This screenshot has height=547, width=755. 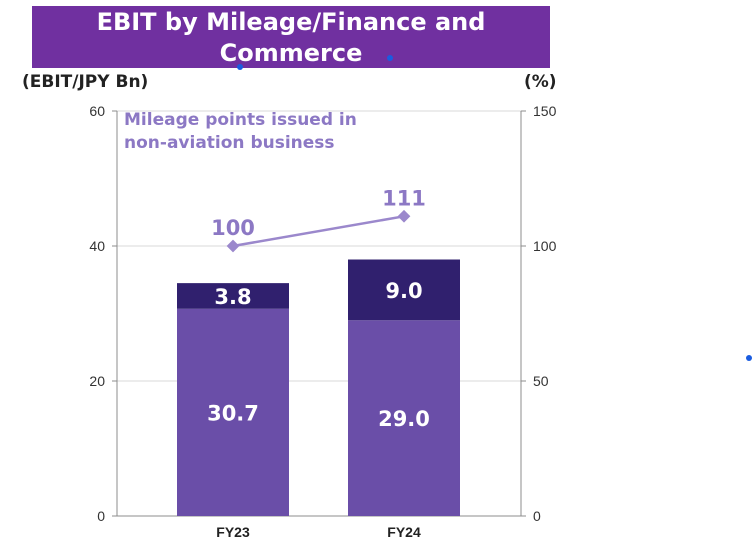 I want to click on right-axis-tick-label: 0, so click(x=537, y=516).